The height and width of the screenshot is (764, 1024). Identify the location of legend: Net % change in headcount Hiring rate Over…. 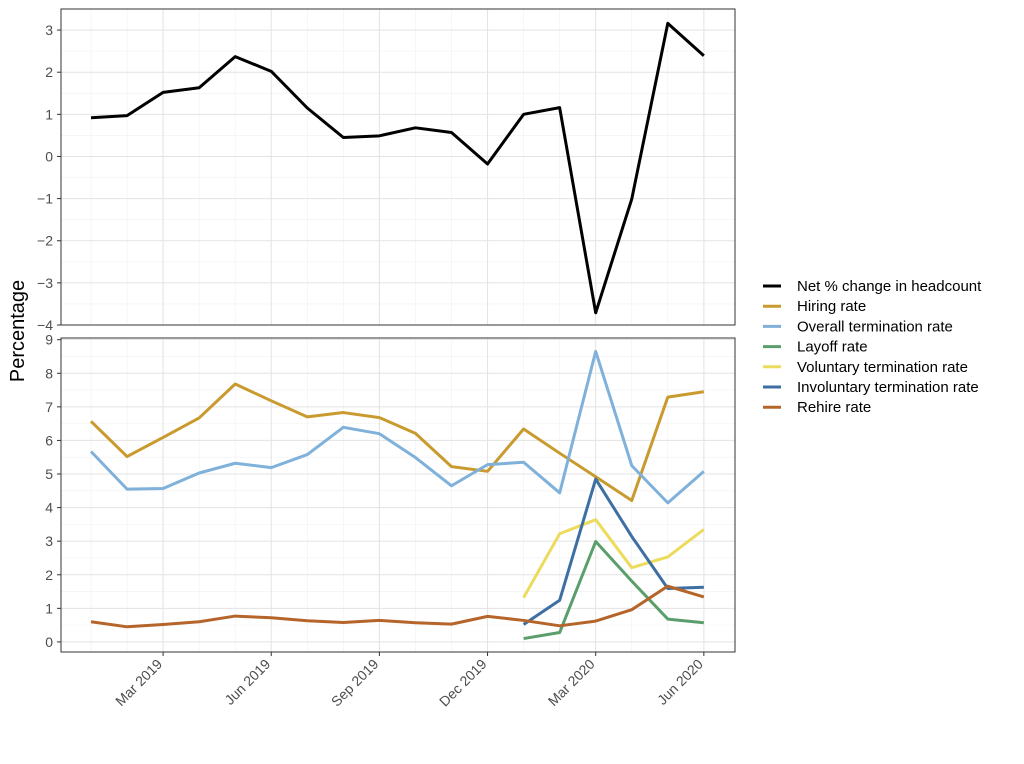
(872, 347).